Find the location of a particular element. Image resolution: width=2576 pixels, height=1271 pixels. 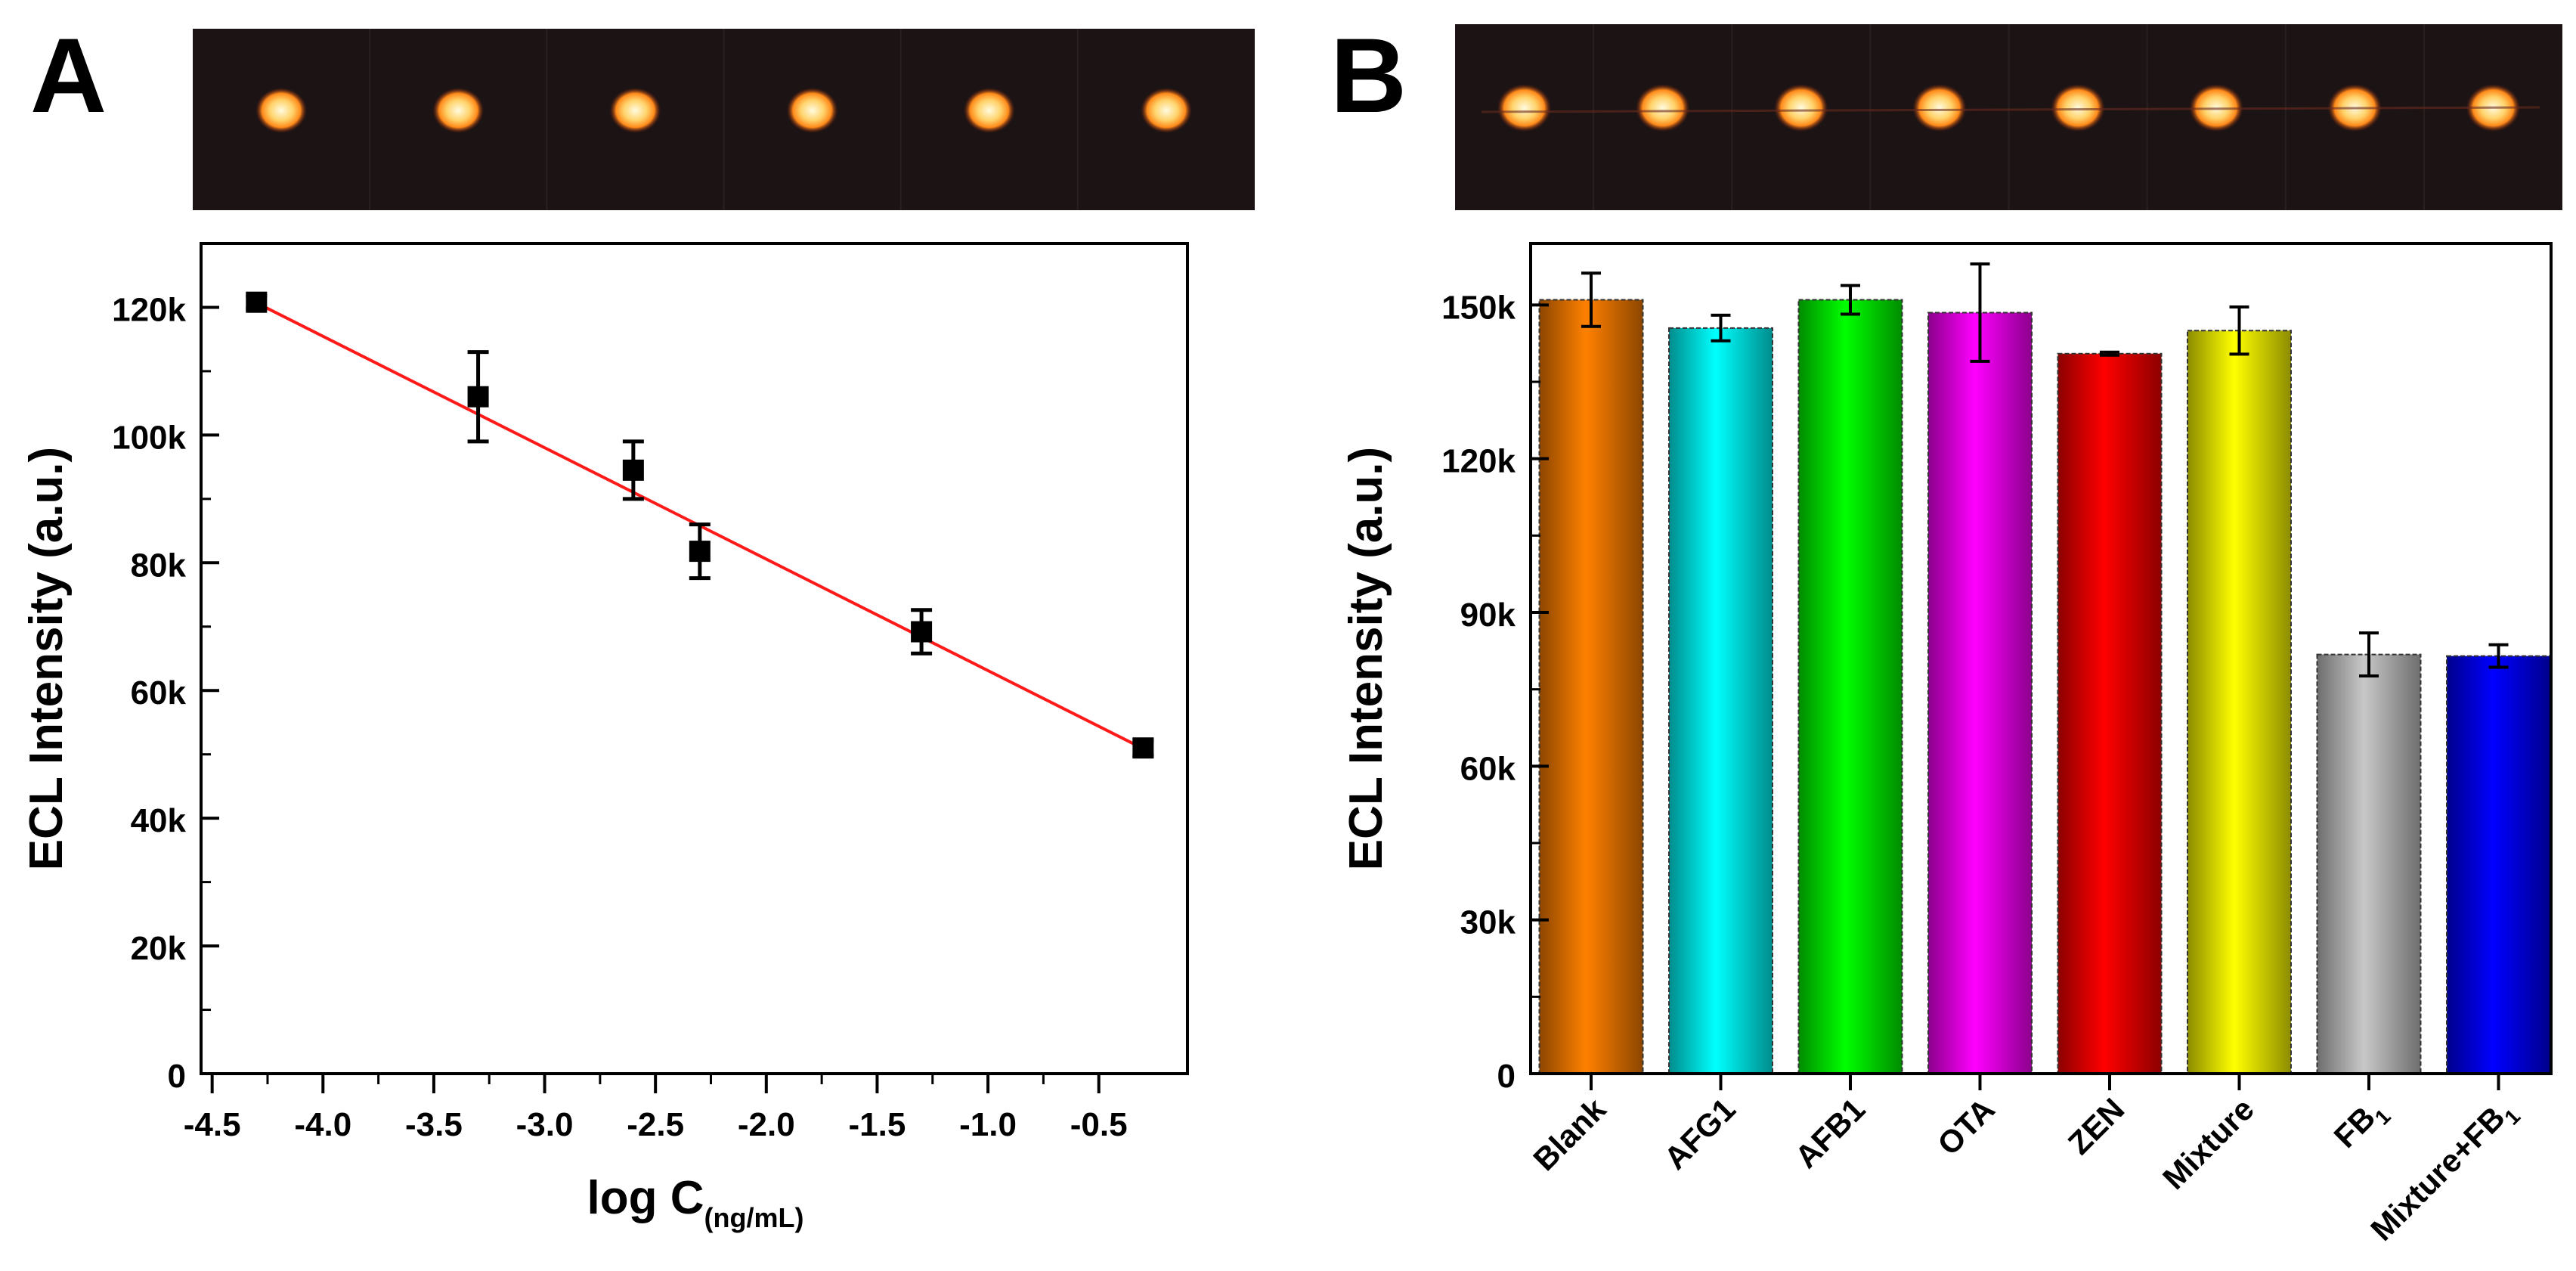

x-tick-label: AFB1 is located at coordinates (1830, 1133).